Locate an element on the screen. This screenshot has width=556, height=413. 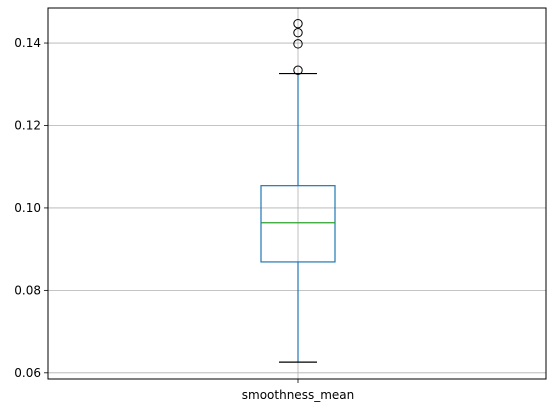
y-tick-label: 0.06 is located at coordinates (27, 373).